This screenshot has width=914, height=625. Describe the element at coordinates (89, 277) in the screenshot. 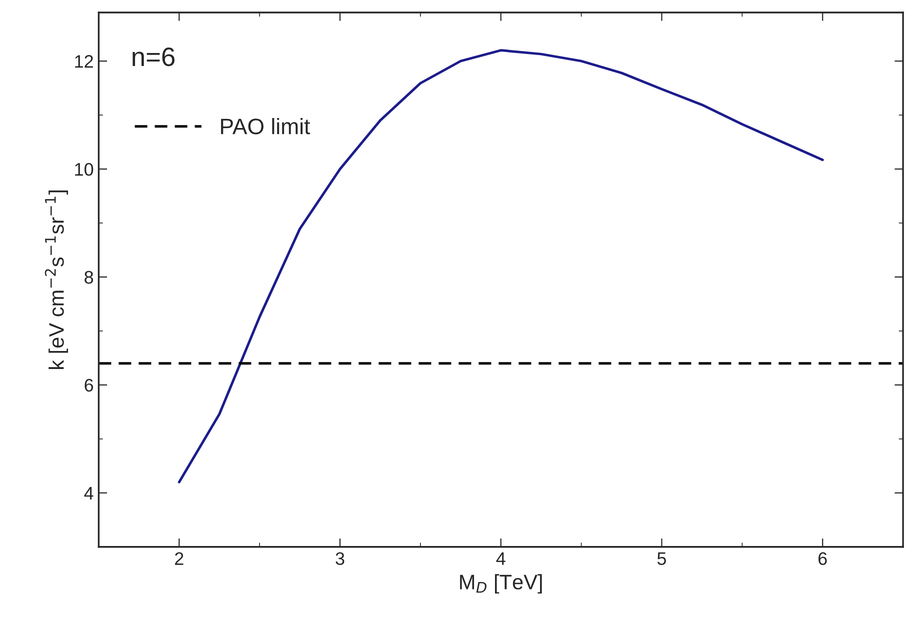

I see `y-tick-label: 8` at that location.